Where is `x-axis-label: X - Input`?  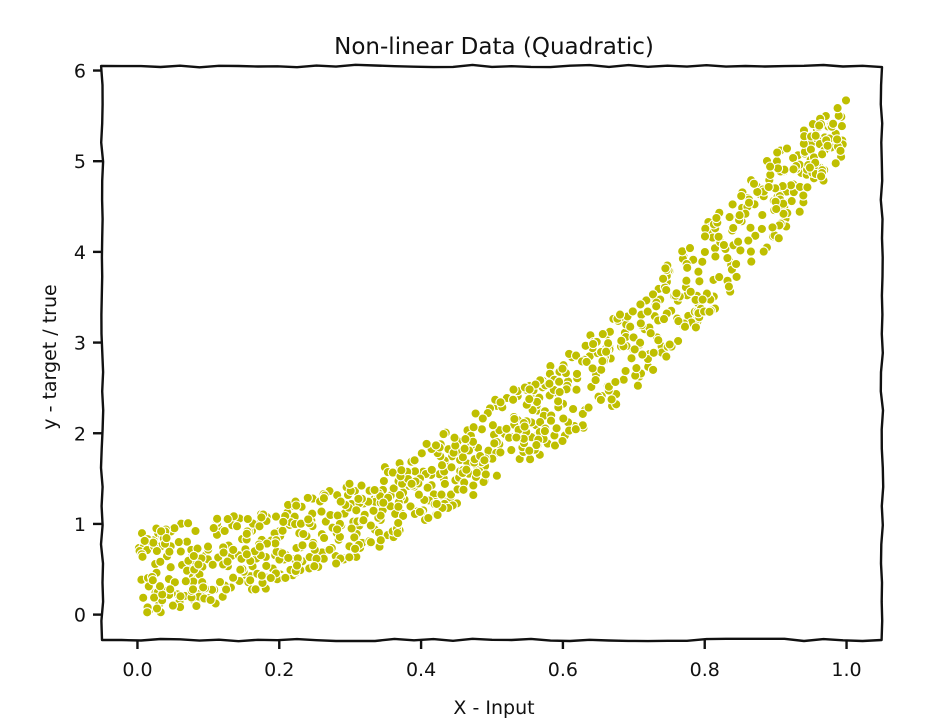 x-axis-label: X - Input is located at coordinates (493, 708).